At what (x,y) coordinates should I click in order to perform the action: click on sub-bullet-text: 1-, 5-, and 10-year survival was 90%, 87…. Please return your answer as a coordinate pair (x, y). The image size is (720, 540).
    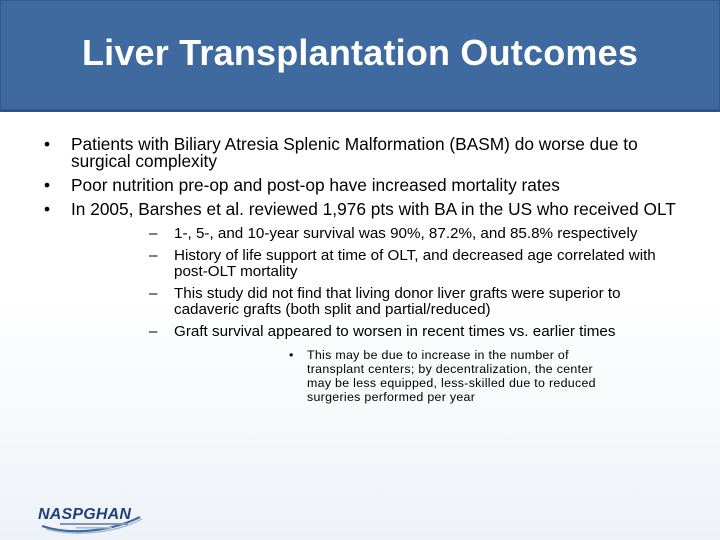
    Looking at the image, I should click on (406, 233).